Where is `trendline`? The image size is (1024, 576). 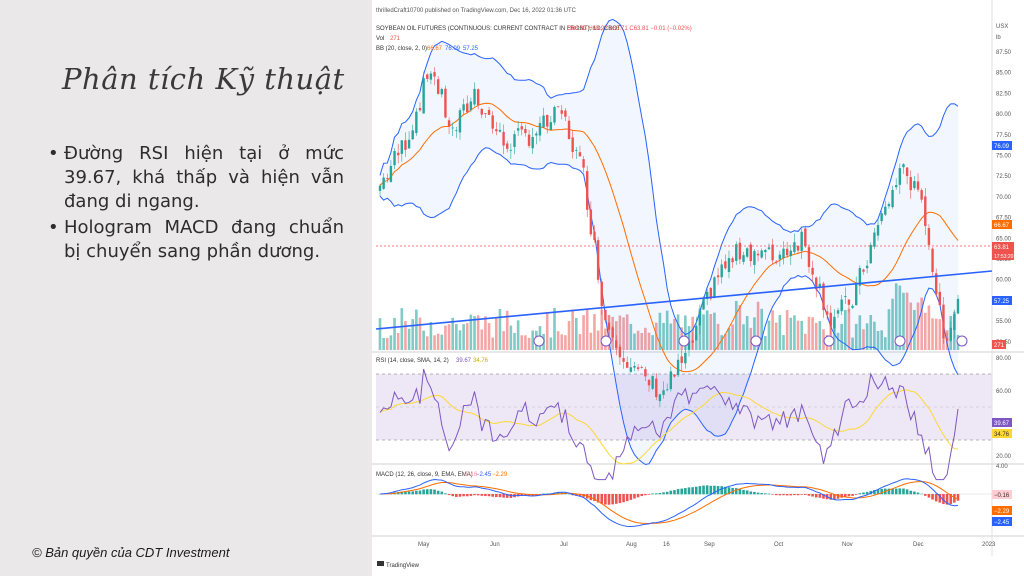
trendline is located at coordinates (684, 300).